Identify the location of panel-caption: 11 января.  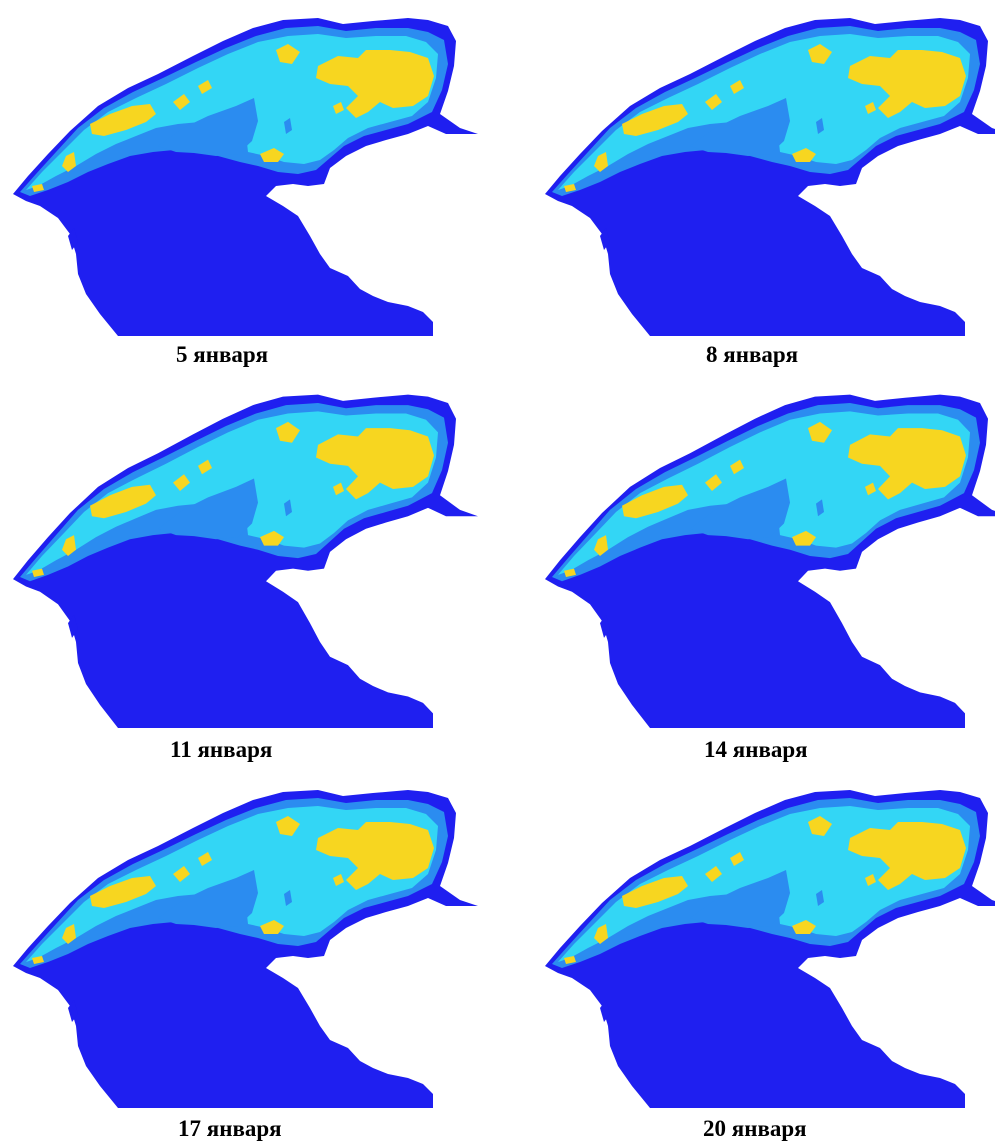
(221, 749).